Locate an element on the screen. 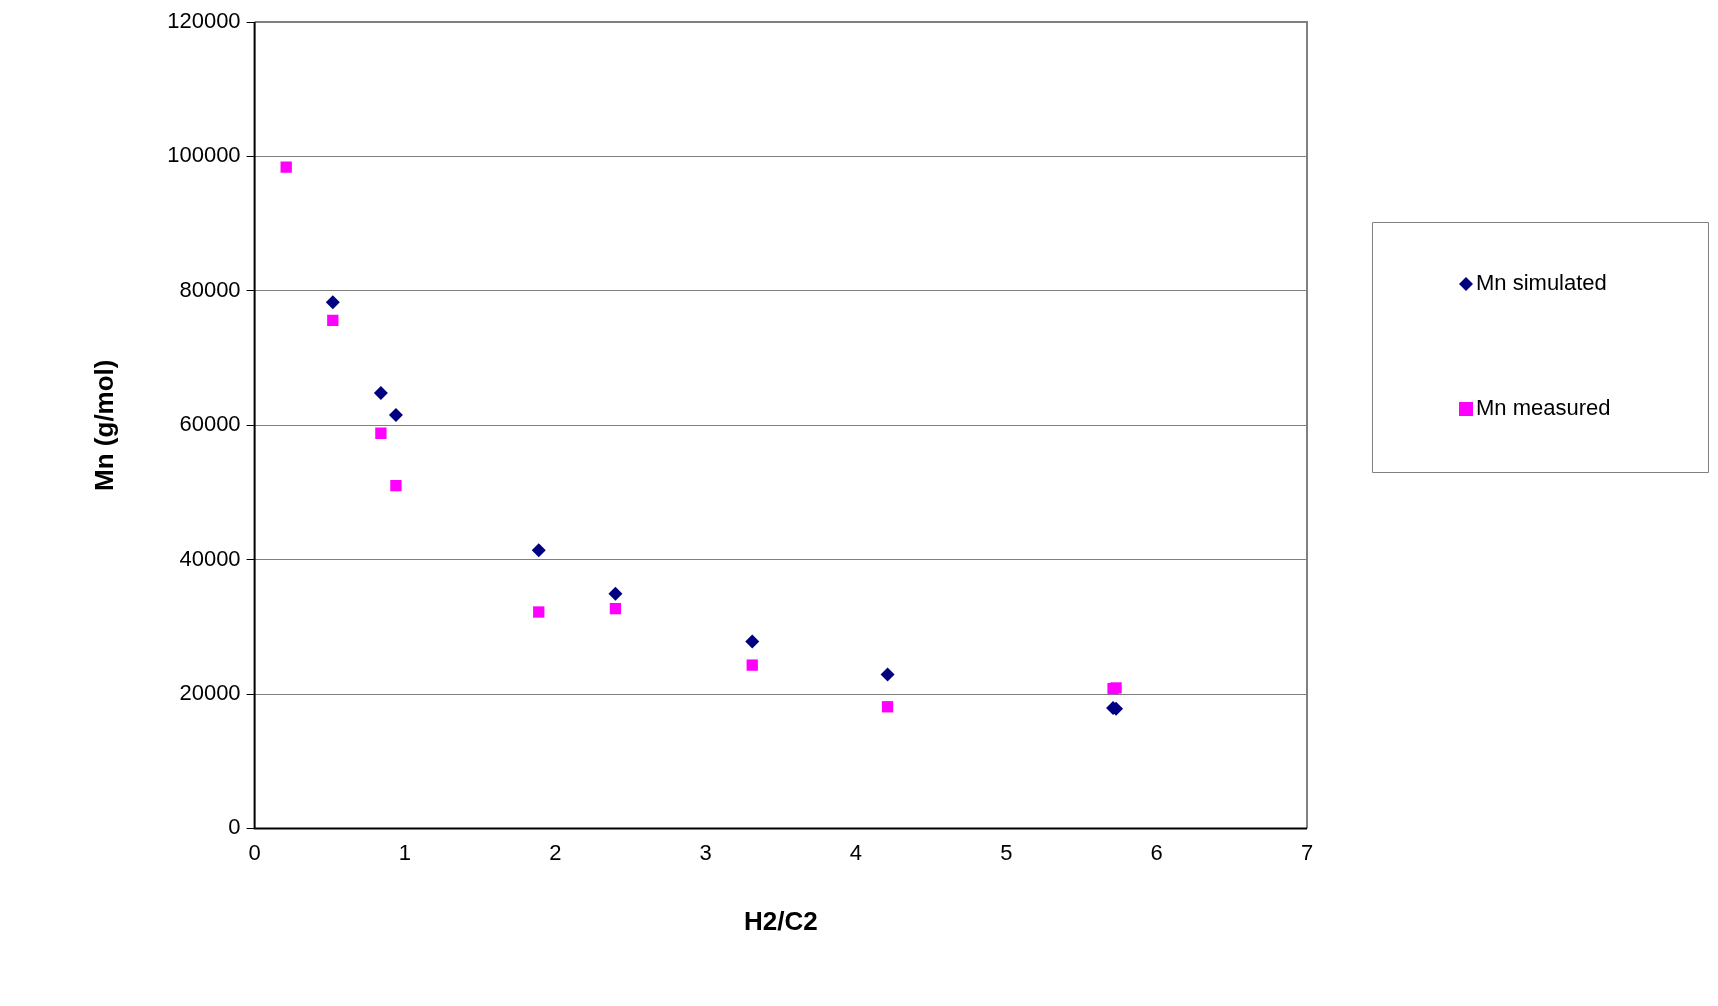  y-tick-label: 20000 is located at coordinates (210, 693).